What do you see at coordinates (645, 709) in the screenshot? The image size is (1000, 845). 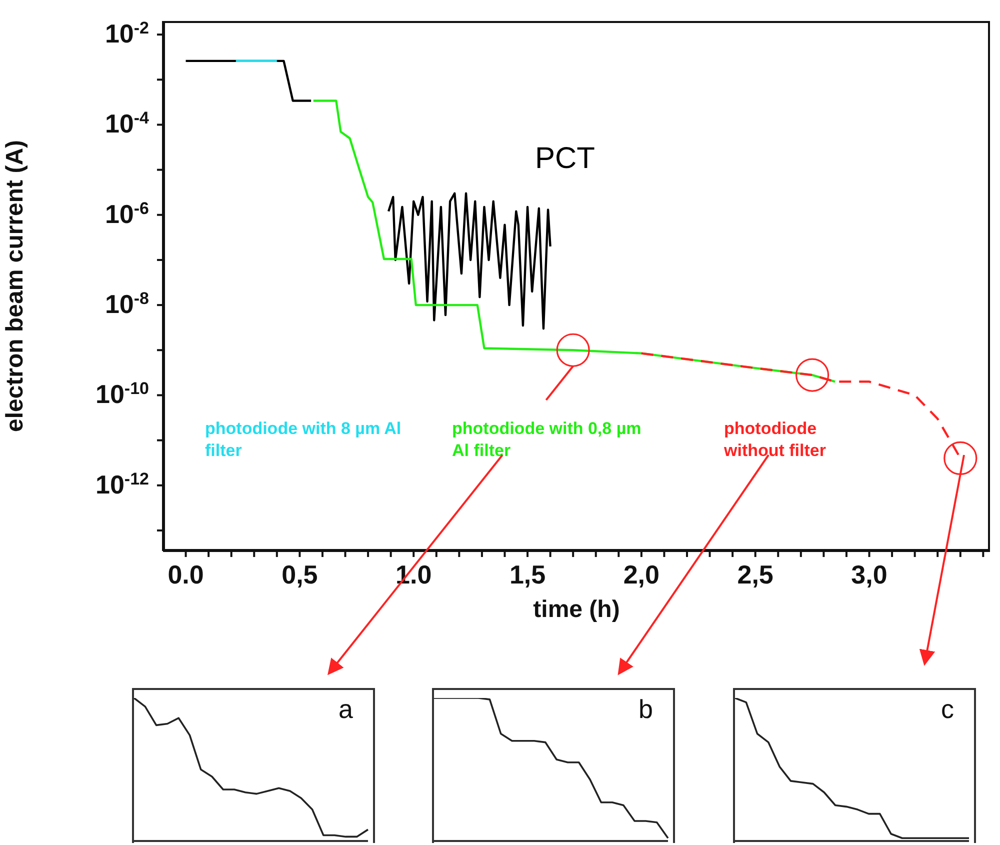 I see `chart-title: b` at bounding box center [645, 709].